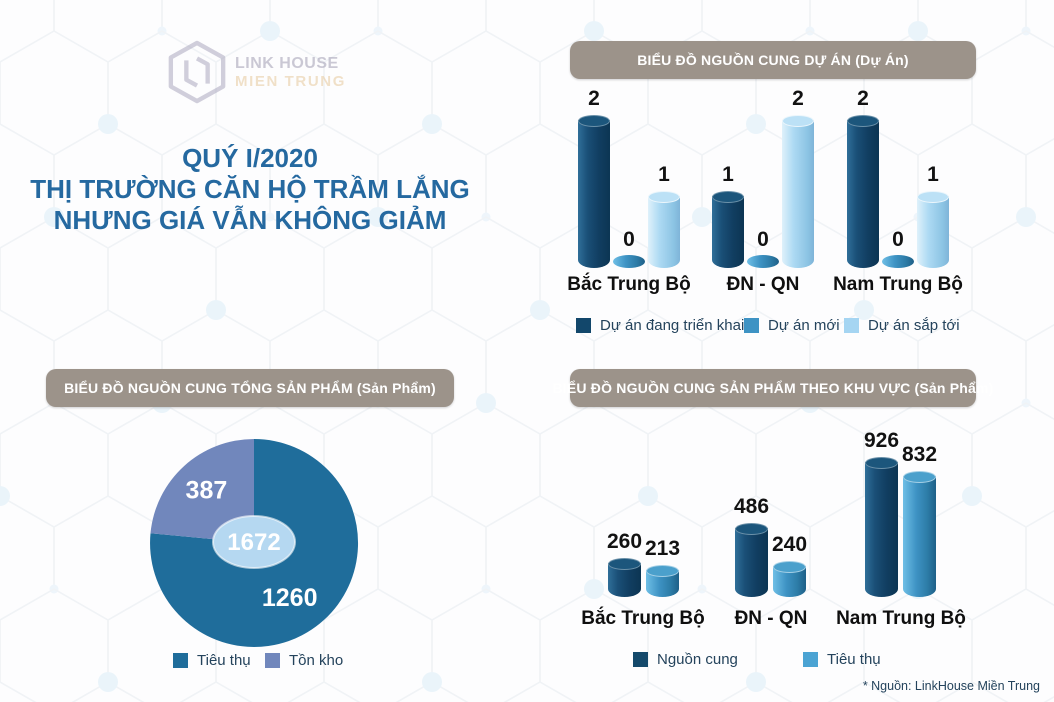 The width and height of the screenshot is (1054, 702). I want to click on bar-value-label: 213, so click(662, 548).